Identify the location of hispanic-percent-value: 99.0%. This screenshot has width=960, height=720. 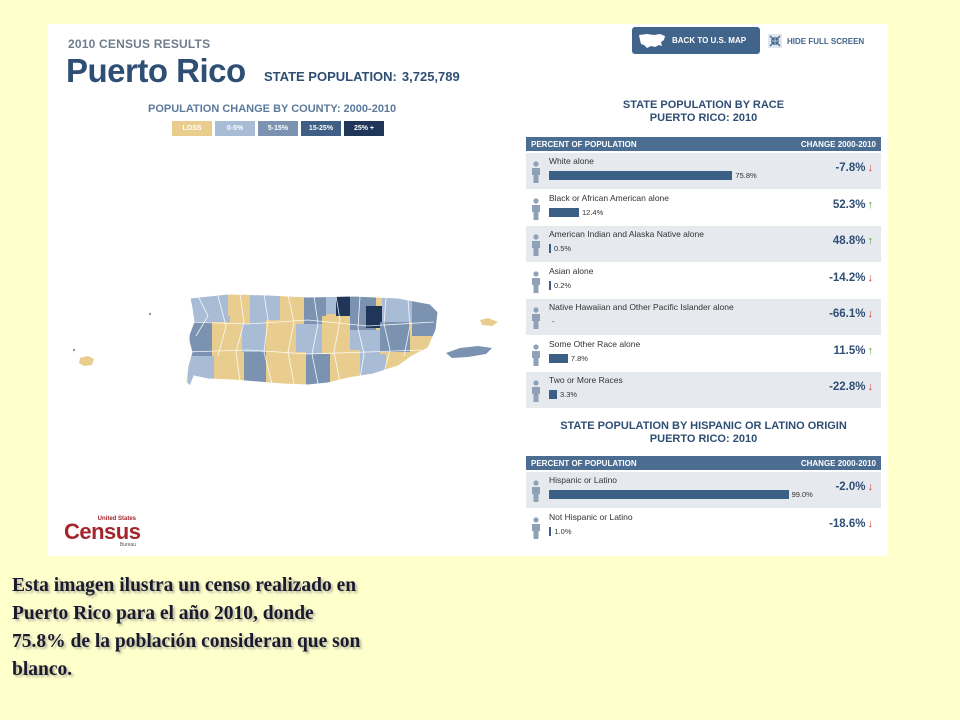
(802, 494).